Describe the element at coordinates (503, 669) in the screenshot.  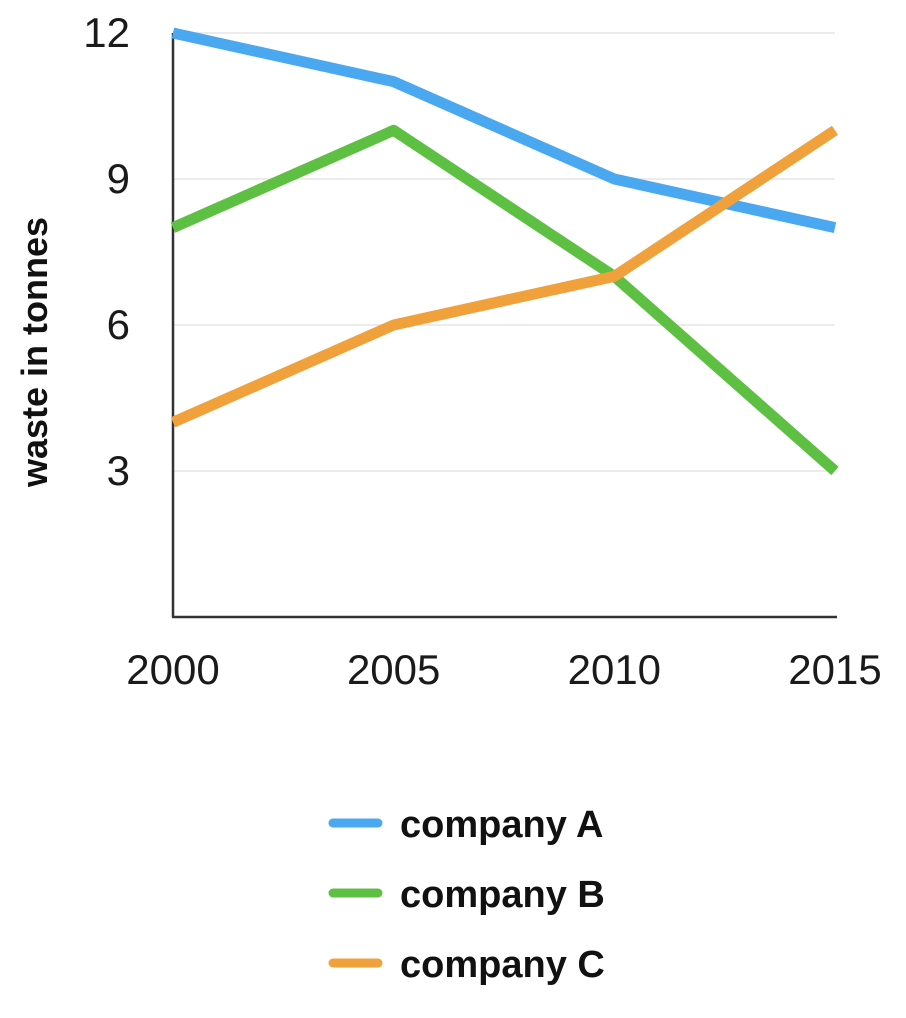
I see `x-tick-labels: 2000 2005 2010 2015` at that location.